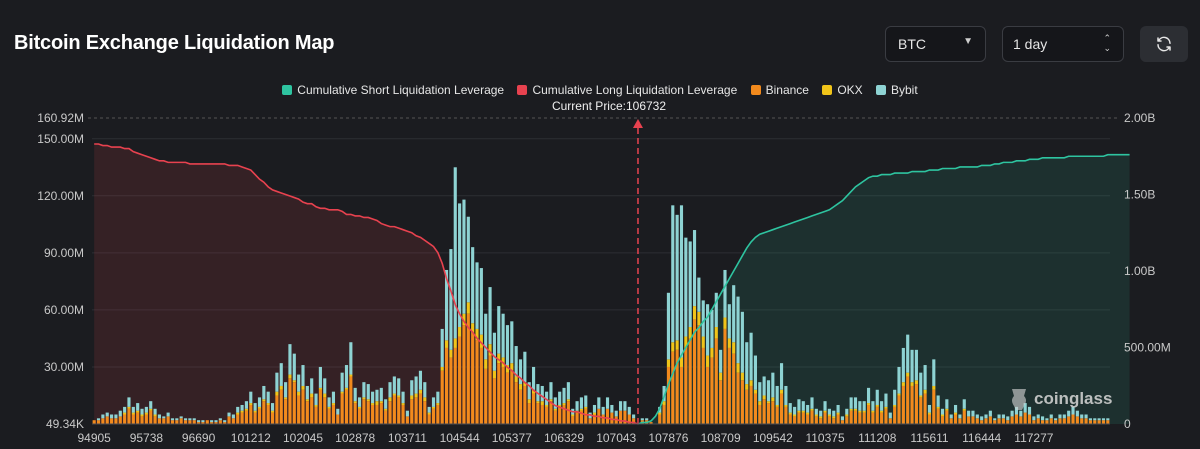 The image size is (1200, 449). Describe the element at coordinates (842, 90) in the screenshot. I see `legend-item-okx: OKX` at that location.